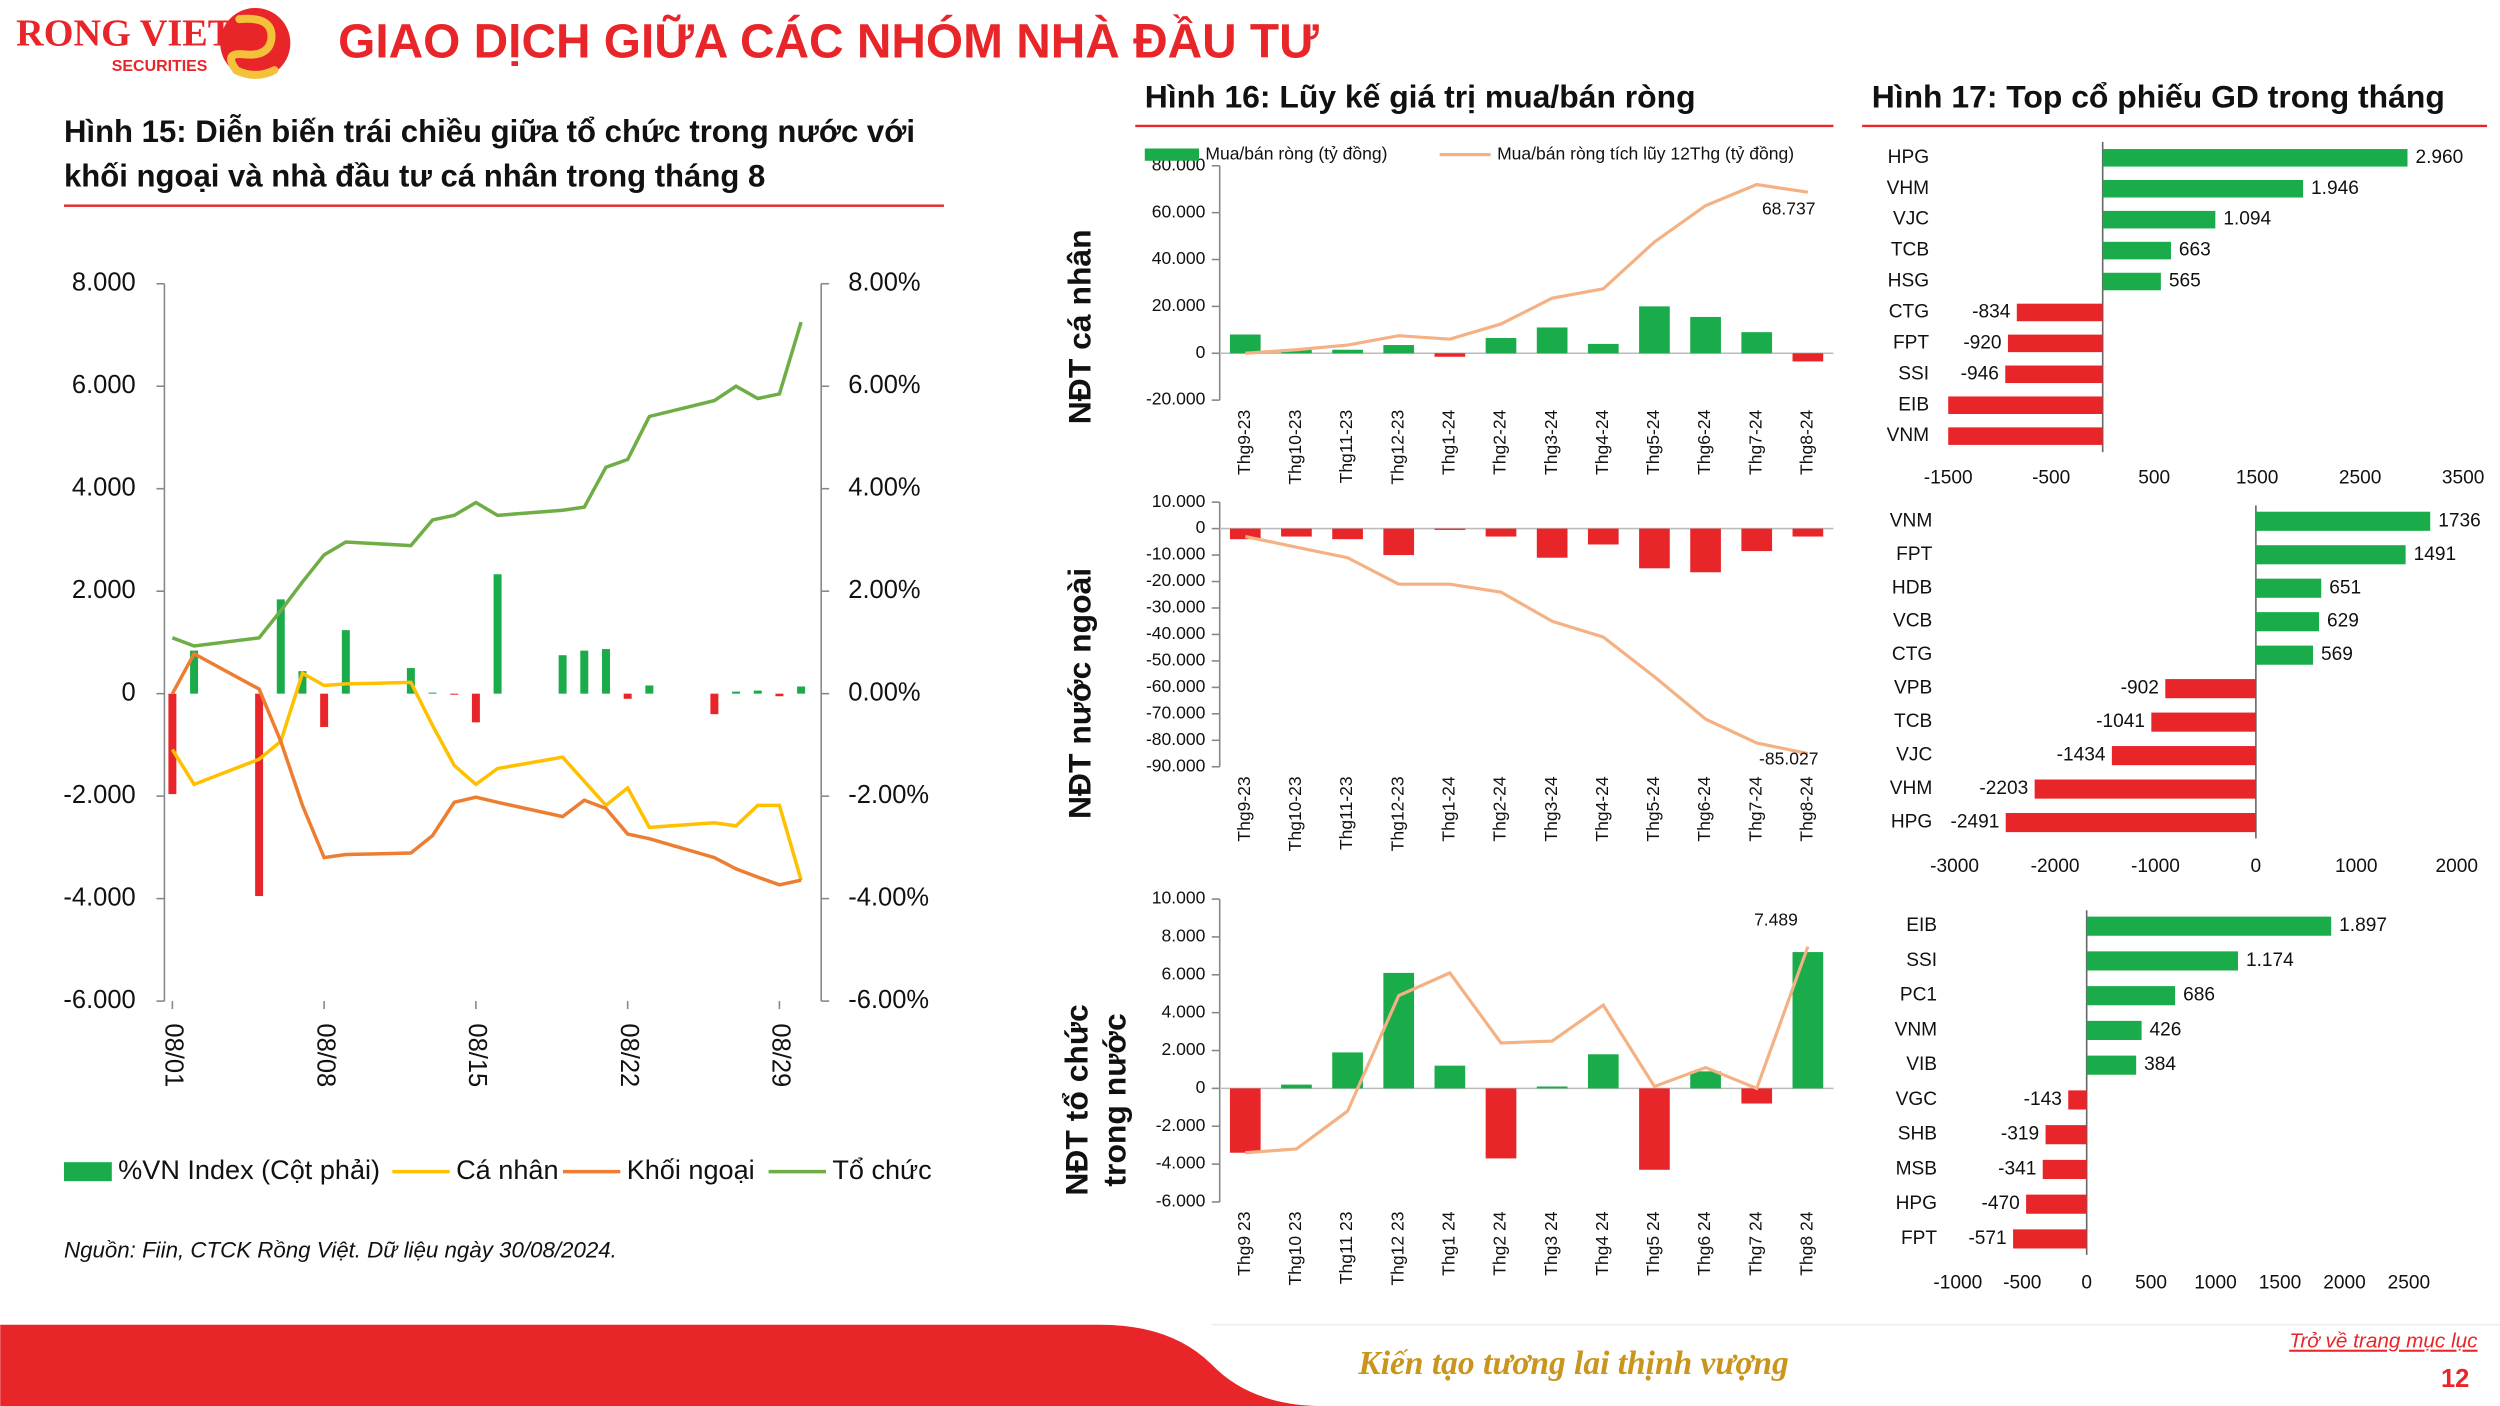  Describe the element at coordinates (1788, 759) in the screenshot. I see `data-label: -85.027` at that location.